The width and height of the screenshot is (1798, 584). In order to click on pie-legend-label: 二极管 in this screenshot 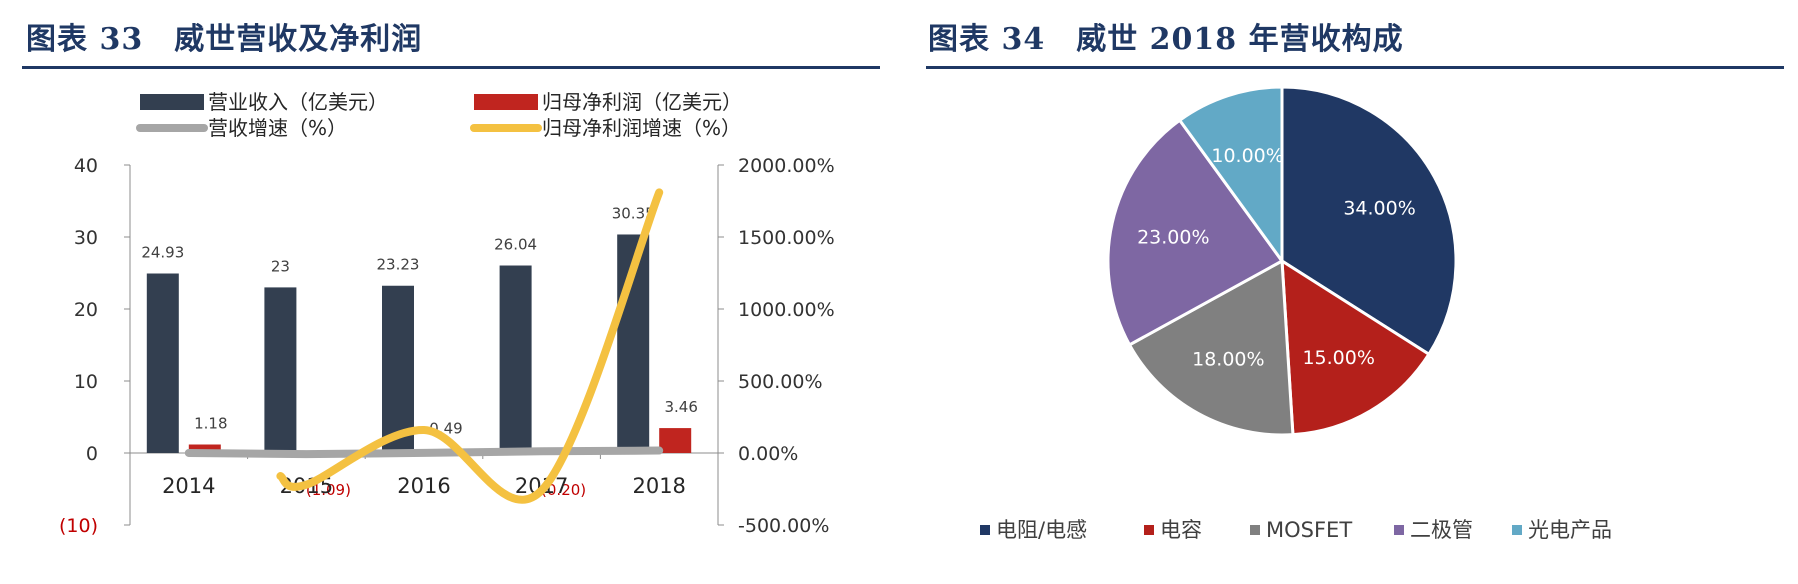, I will do `click(1441, 530)`.